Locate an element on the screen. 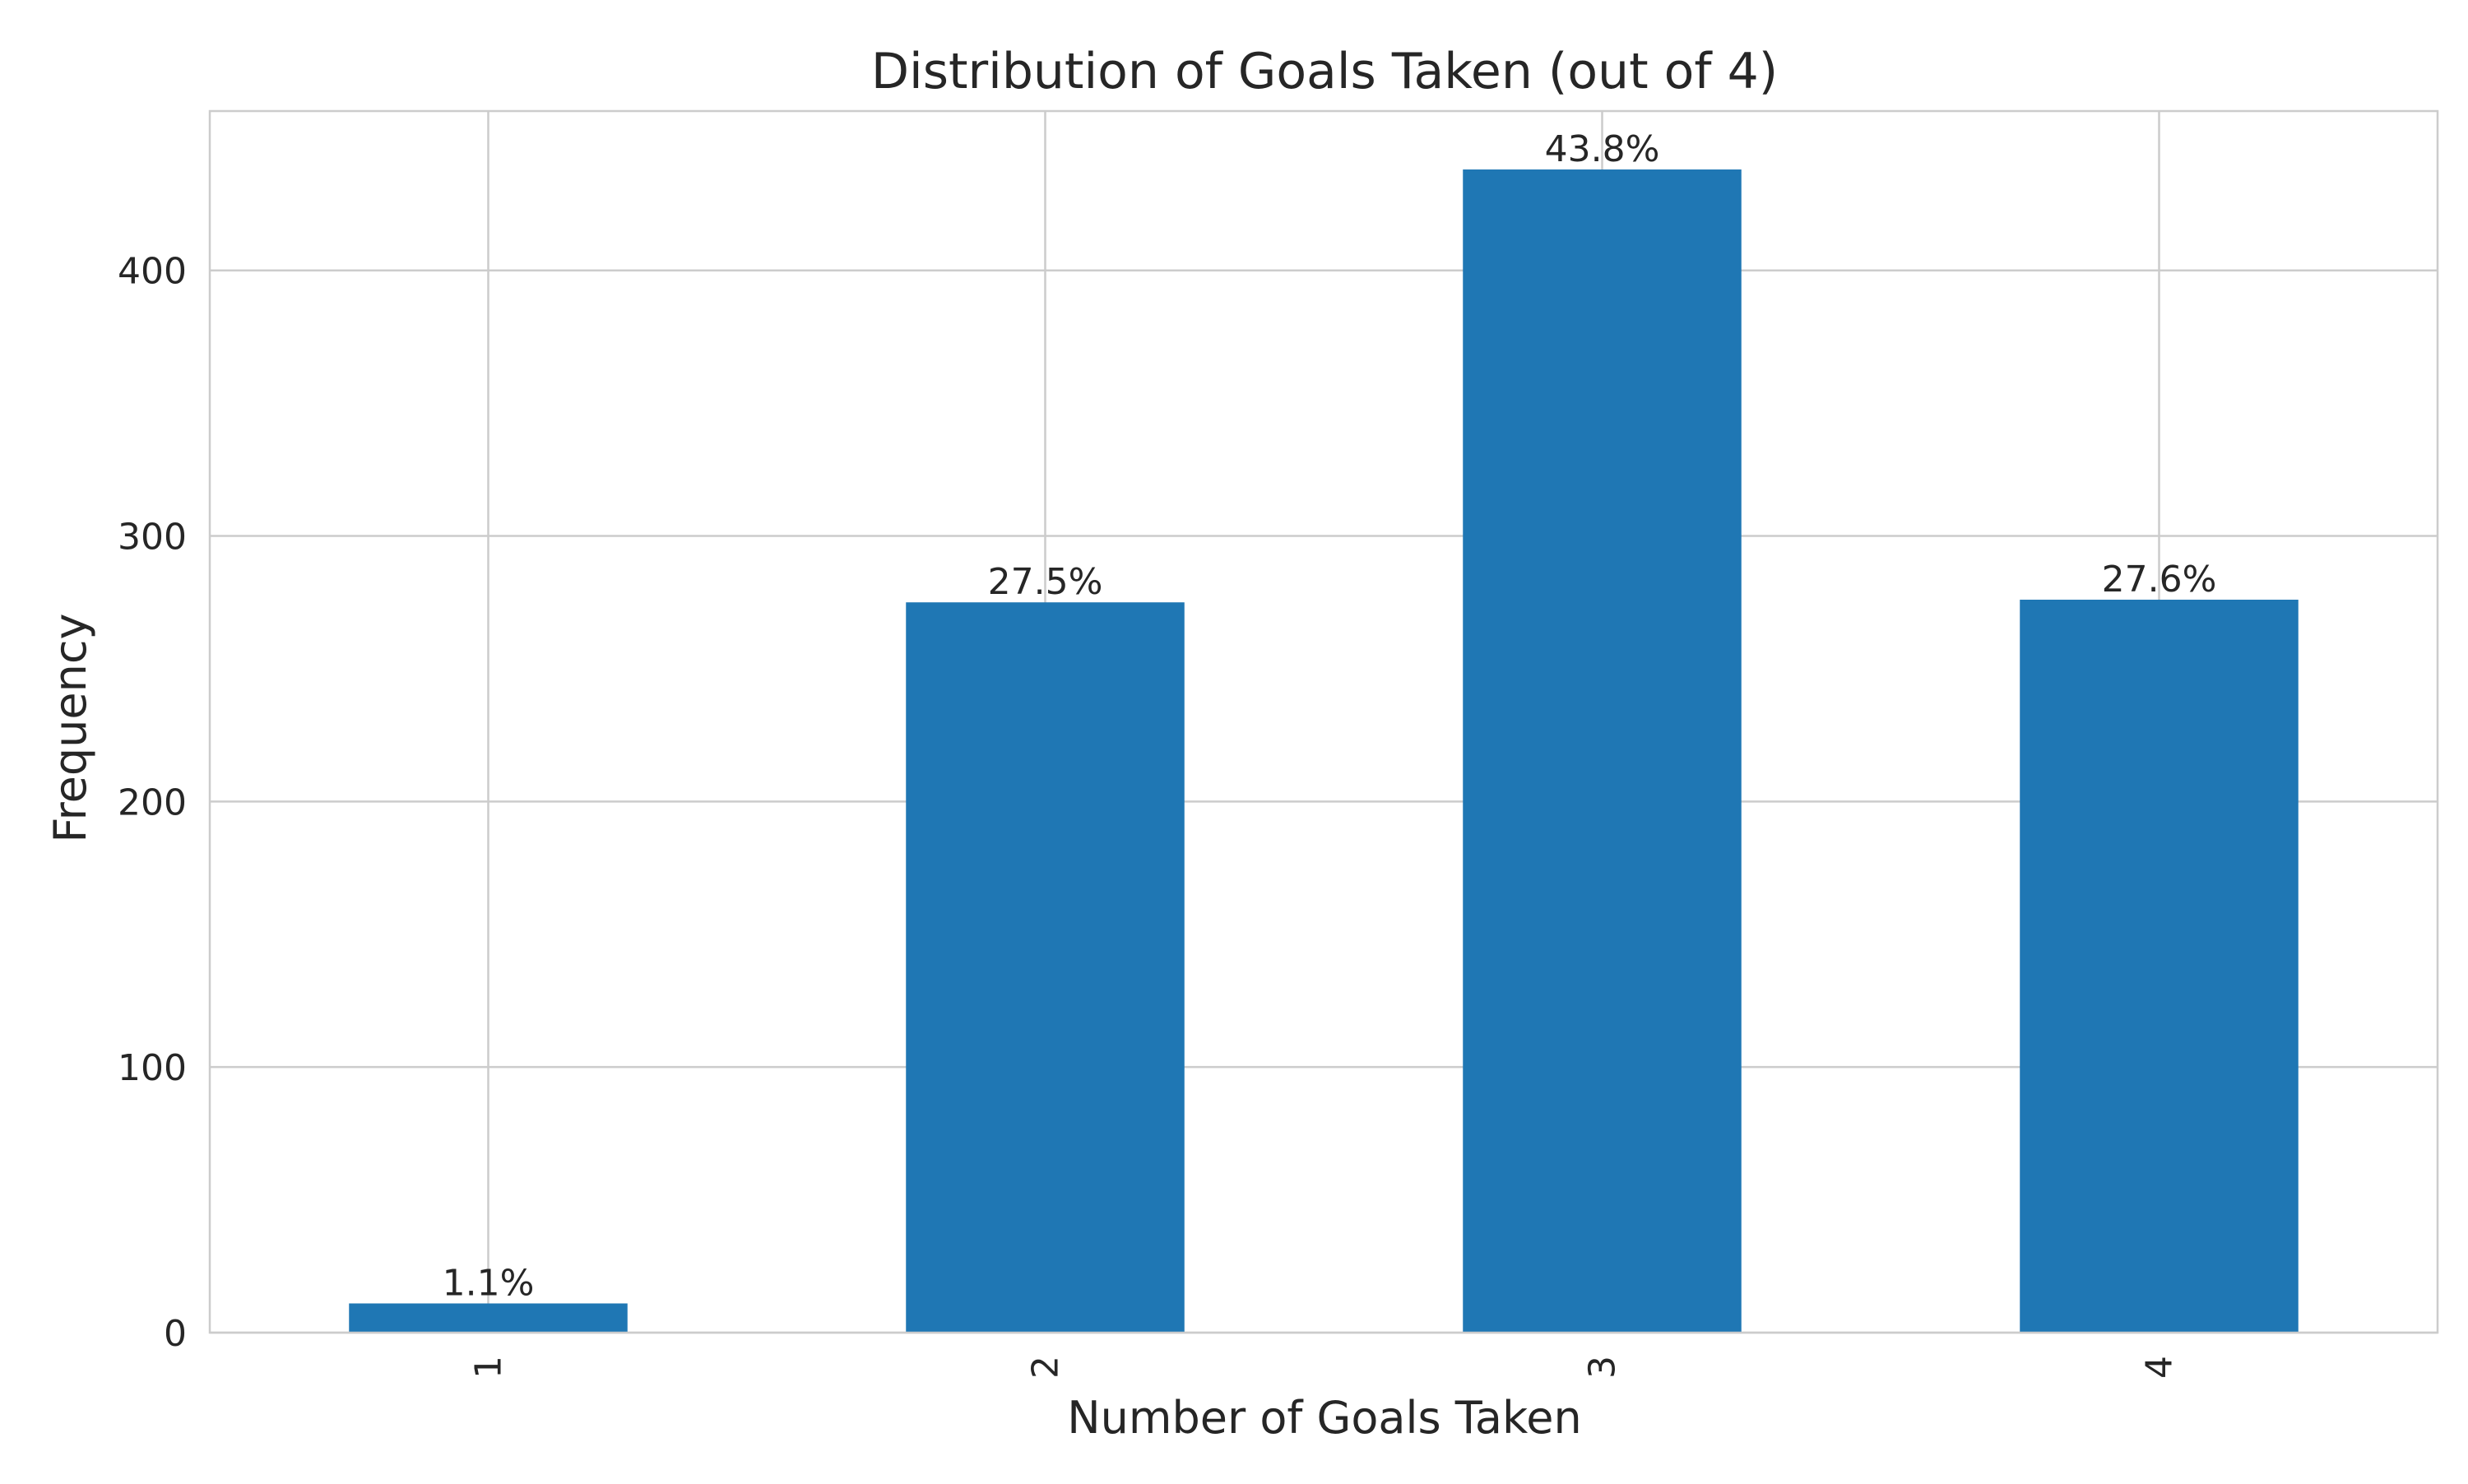 Image resolution: width=2468 pixels, height=1484 pixels. x-tick-label: 3 is located at coordinates (1603, 1367).